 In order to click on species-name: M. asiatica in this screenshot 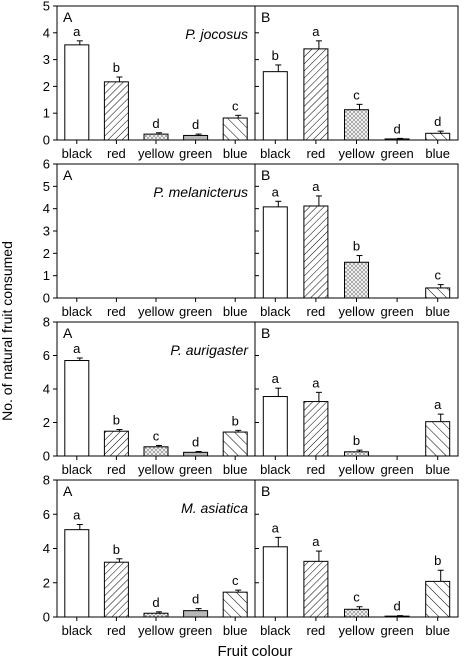, I will do `click(214, 508)`.